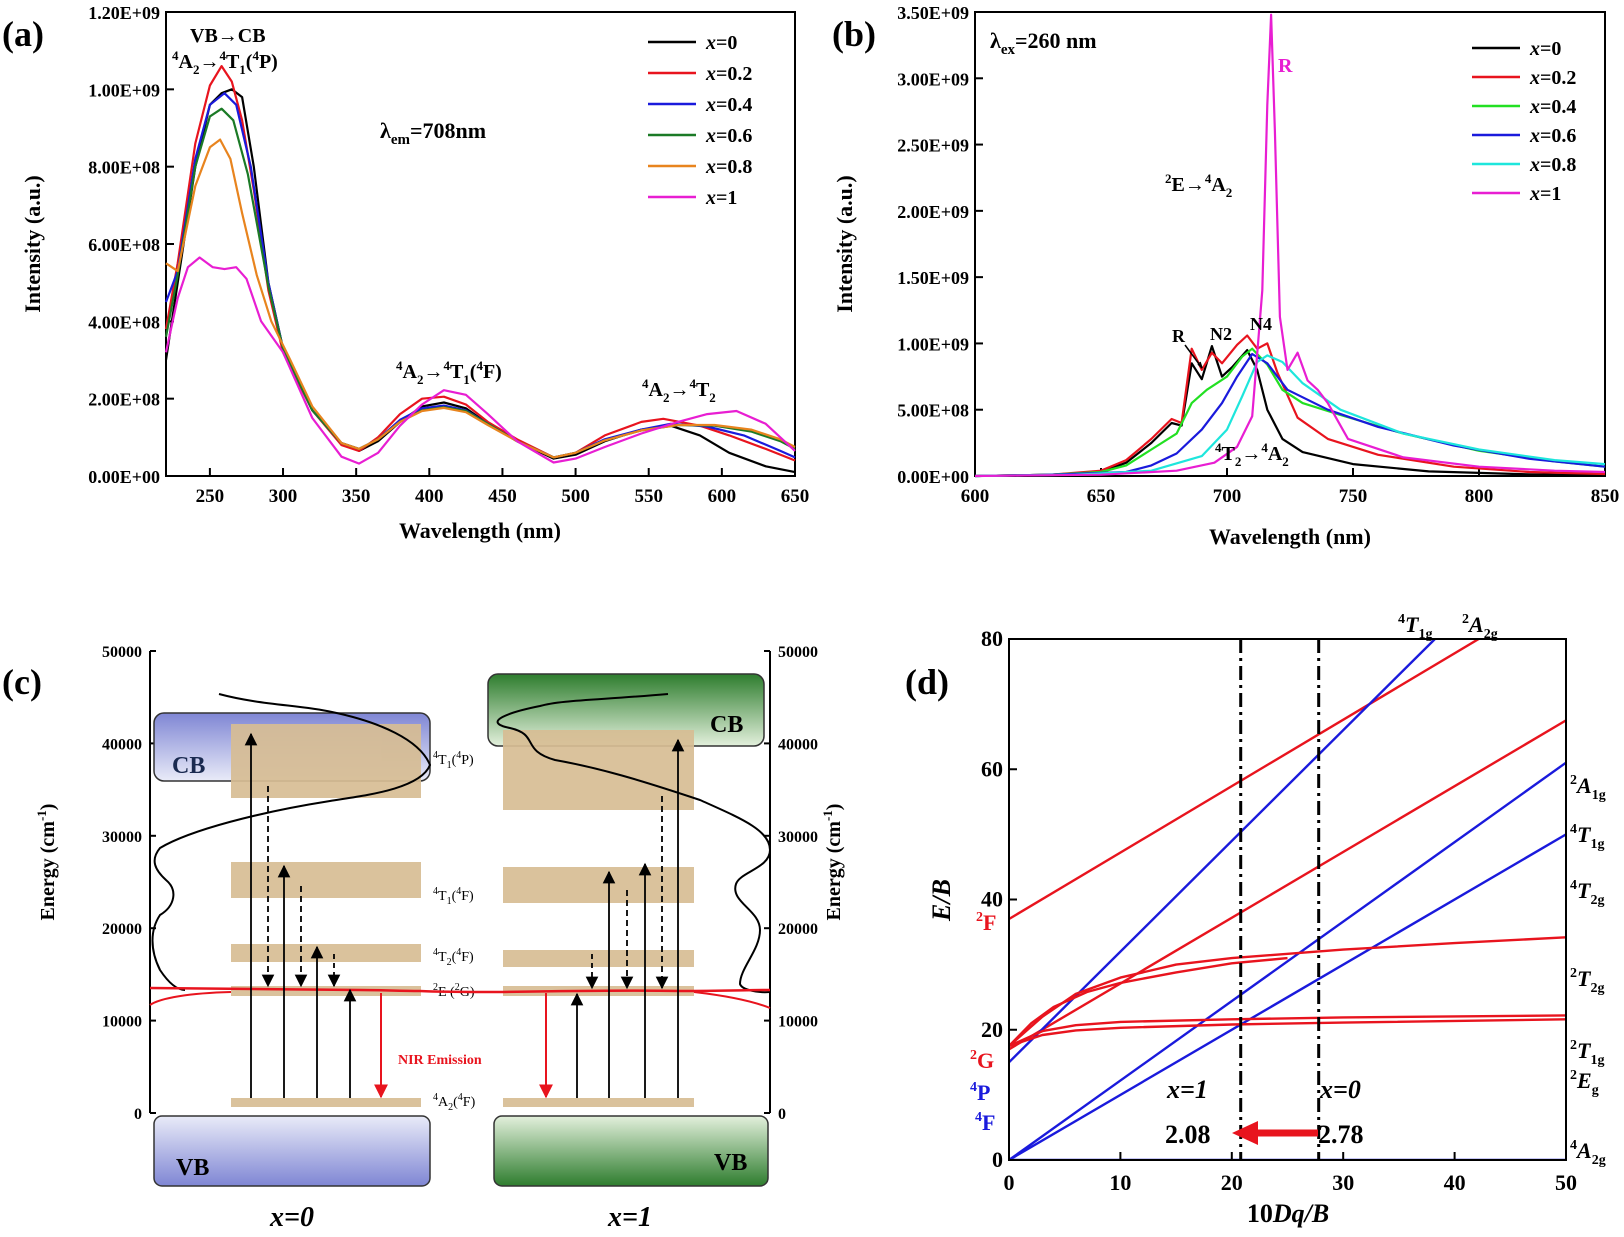 The width and height of the screenshot is (1624, 1237). What do you see at coordinates (1479, 496) in the screenshot?
I see `x-tick-label: 800` at bounding box center [1479, 496].